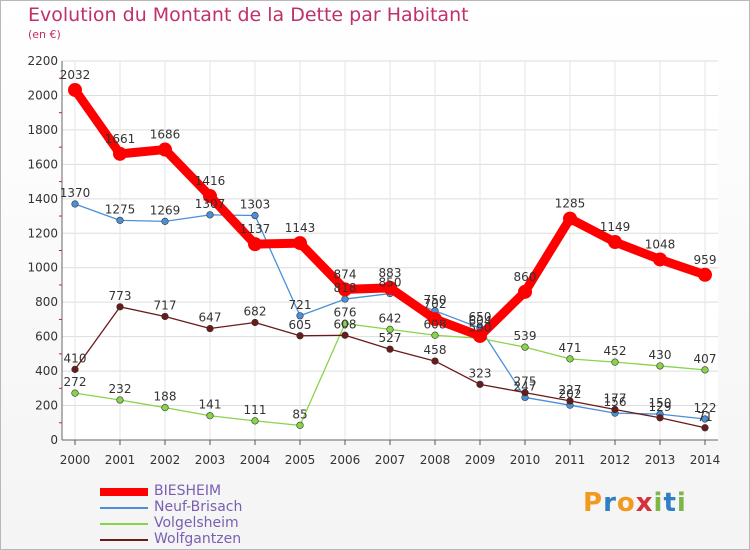  I want to click on data-label-wolfgantzen: 275, so click(525, 382).